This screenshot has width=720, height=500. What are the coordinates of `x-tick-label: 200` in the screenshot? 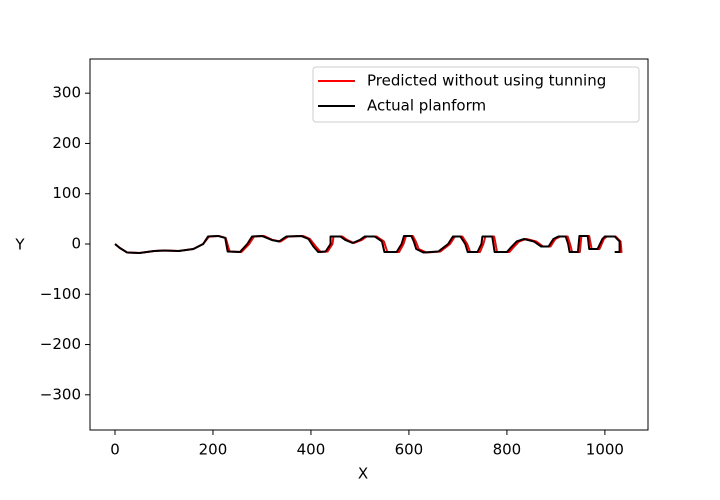 It's located at (213, 450).